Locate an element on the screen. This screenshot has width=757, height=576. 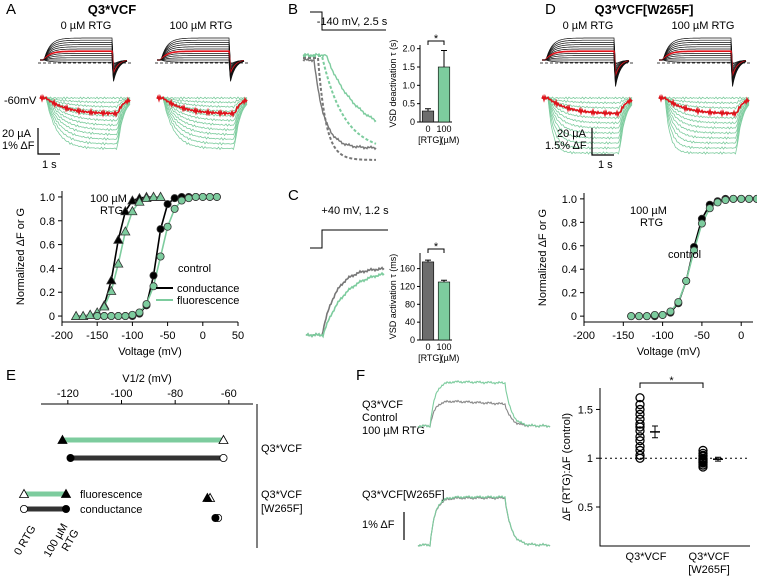
x-tick-label: -80 is located at coordinates (175, 394).